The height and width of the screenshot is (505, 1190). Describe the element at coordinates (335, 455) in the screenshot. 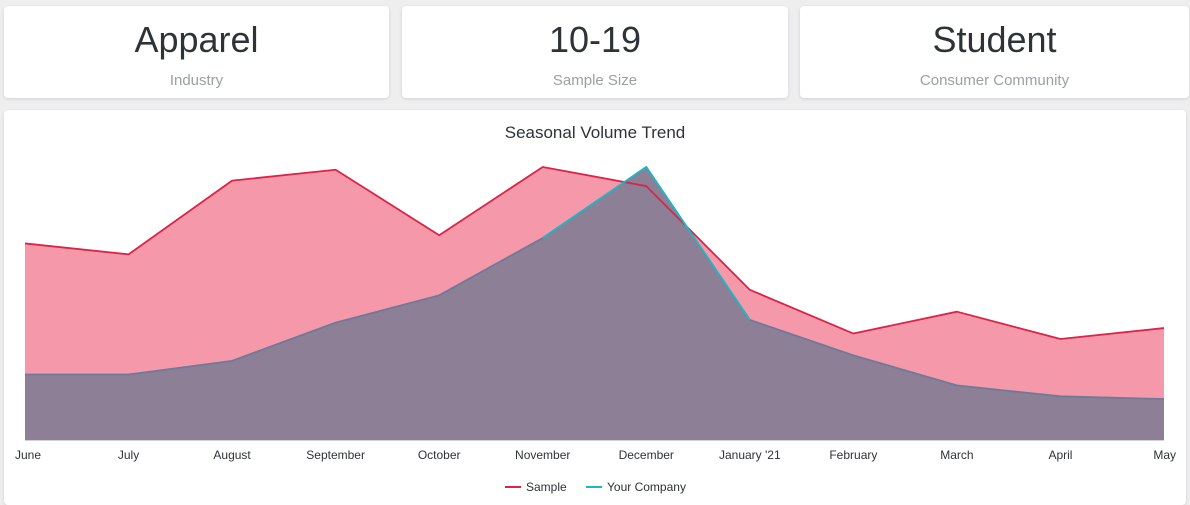

I see `x-tick-label: September` at that location.